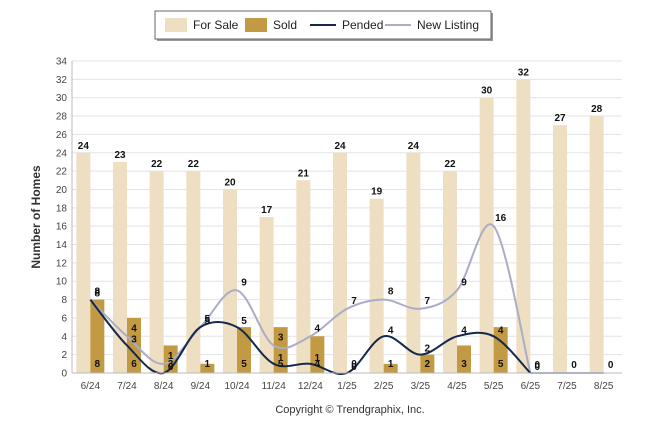  I want to click on x-tick-label: 7/24, so click(127, 386).